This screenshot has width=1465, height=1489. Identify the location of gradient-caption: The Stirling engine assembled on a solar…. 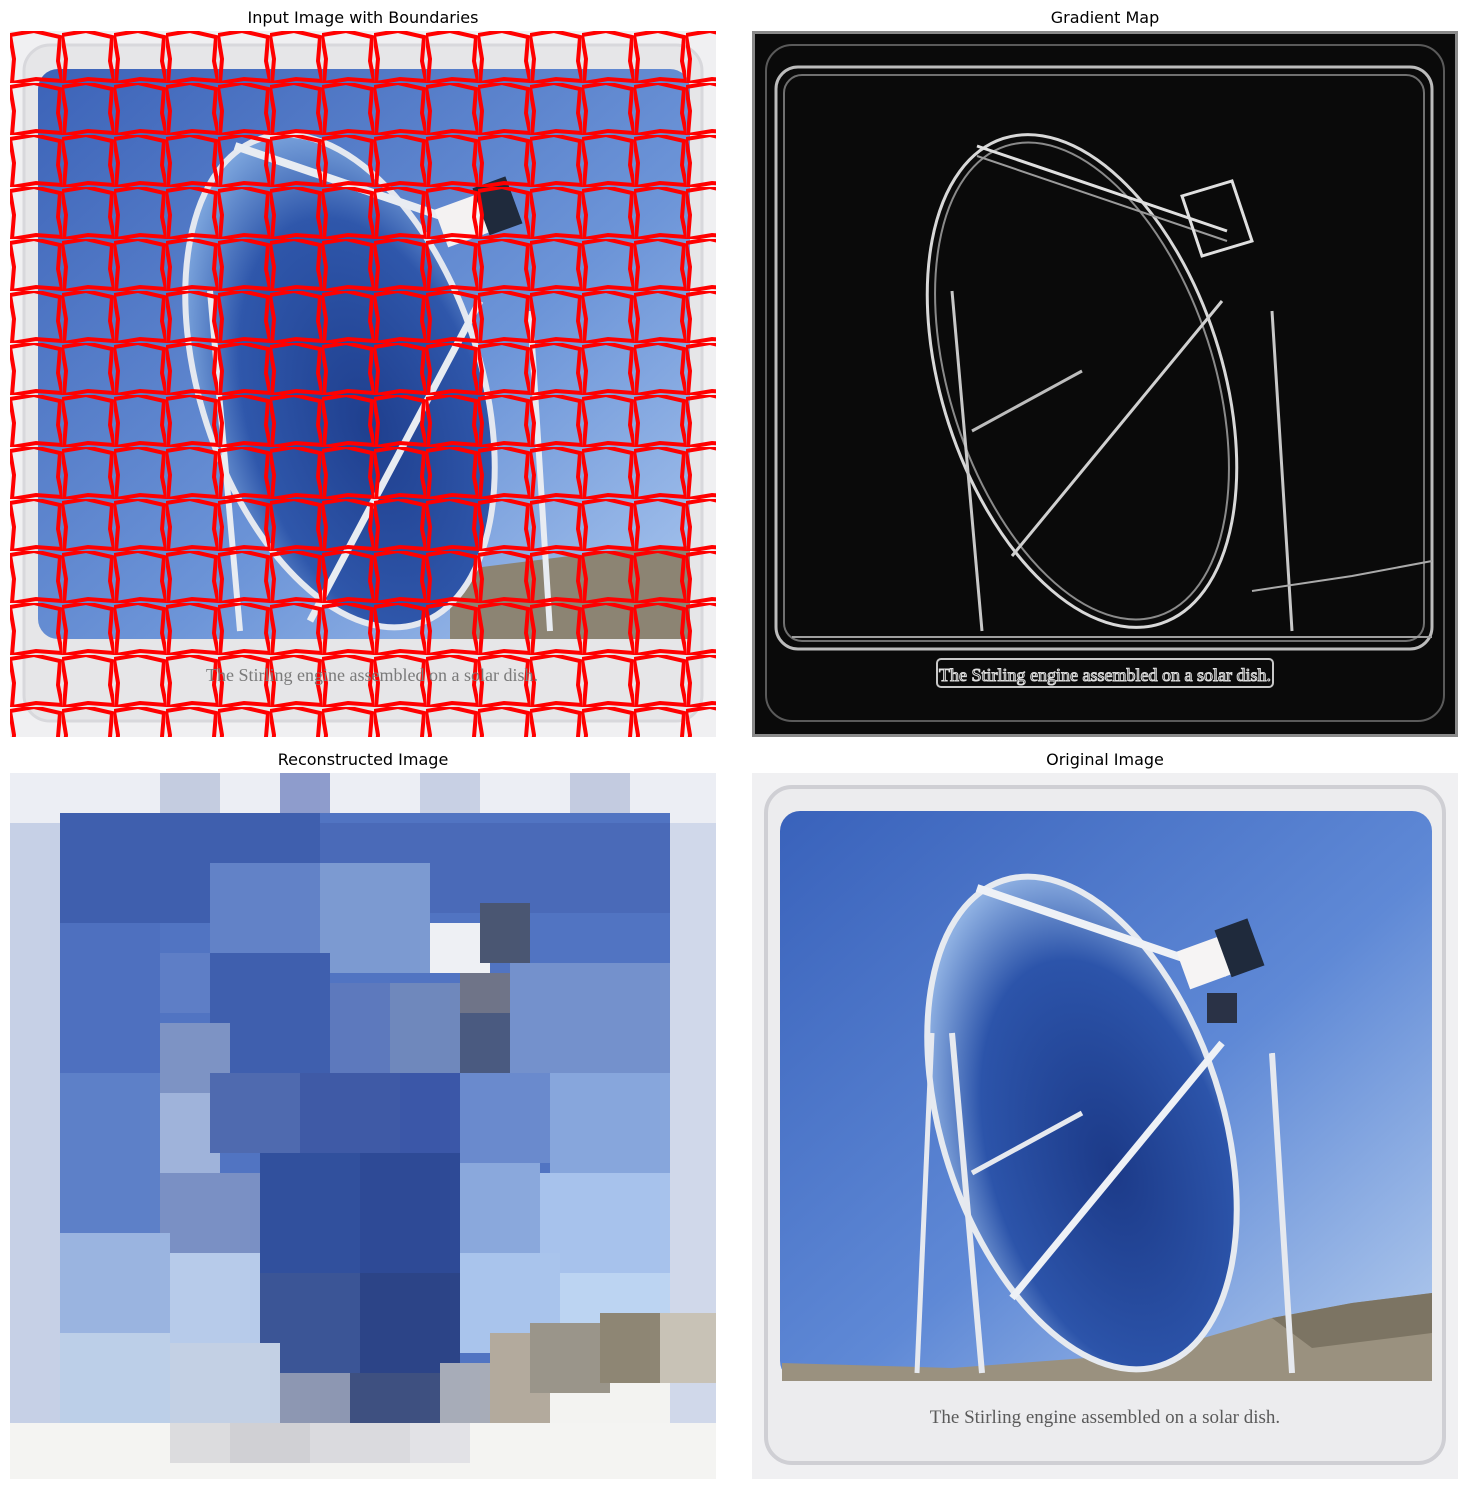
(1105, 675).